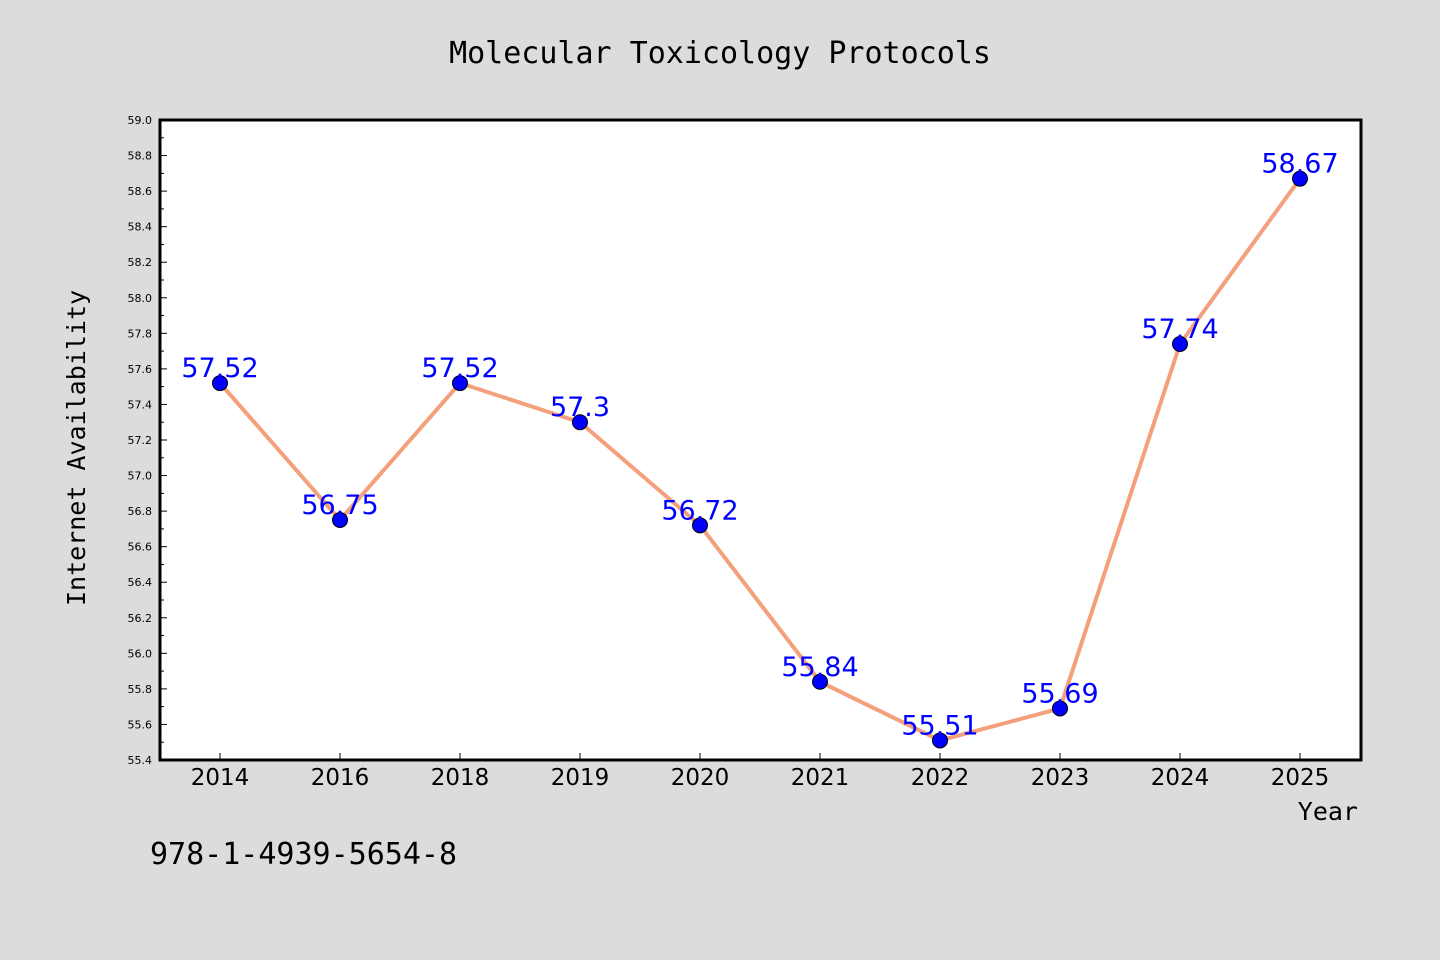  I want to click on y-tick-label: 55.6, so click(140, 724).